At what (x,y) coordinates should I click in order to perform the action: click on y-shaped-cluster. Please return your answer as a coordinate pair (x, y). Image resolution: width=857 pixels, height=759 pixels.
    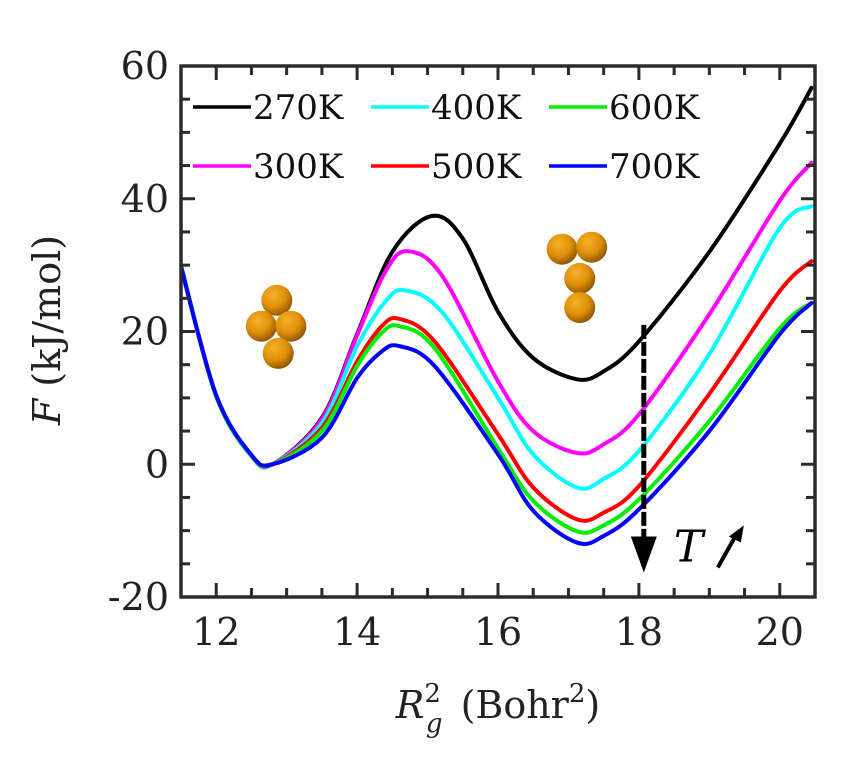
    Looking at the image, I should click on (577, 277).